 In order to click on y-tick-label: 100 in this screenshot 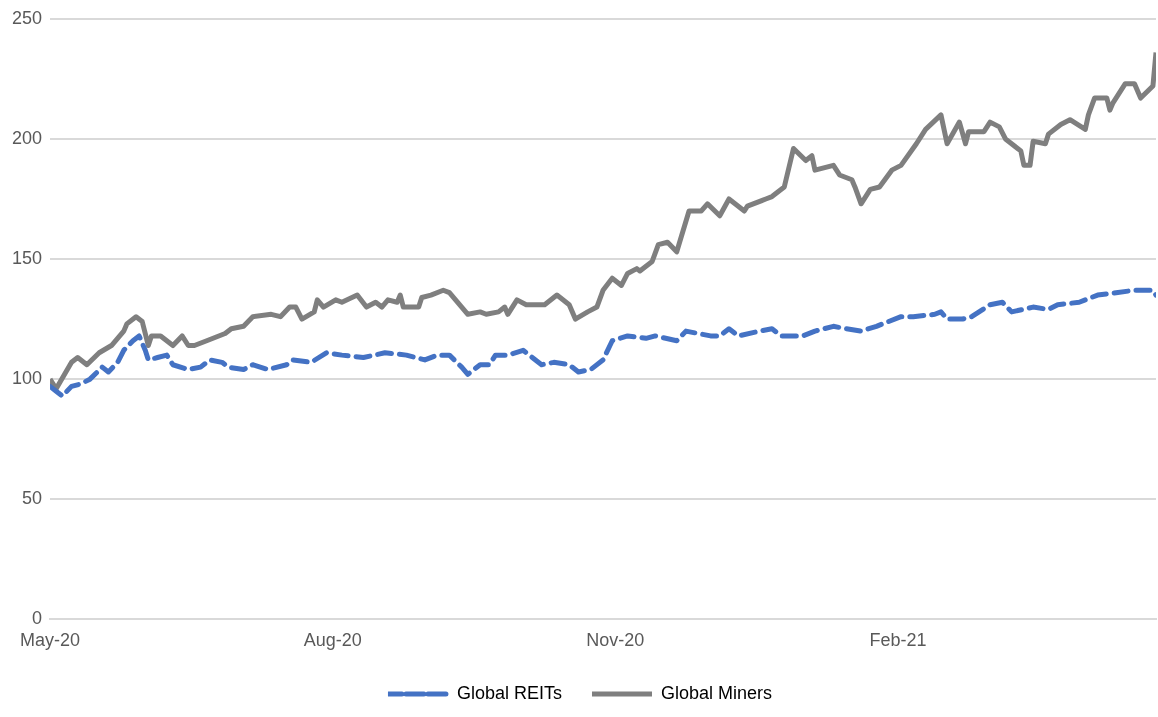, I will do `click(27, 378)`.